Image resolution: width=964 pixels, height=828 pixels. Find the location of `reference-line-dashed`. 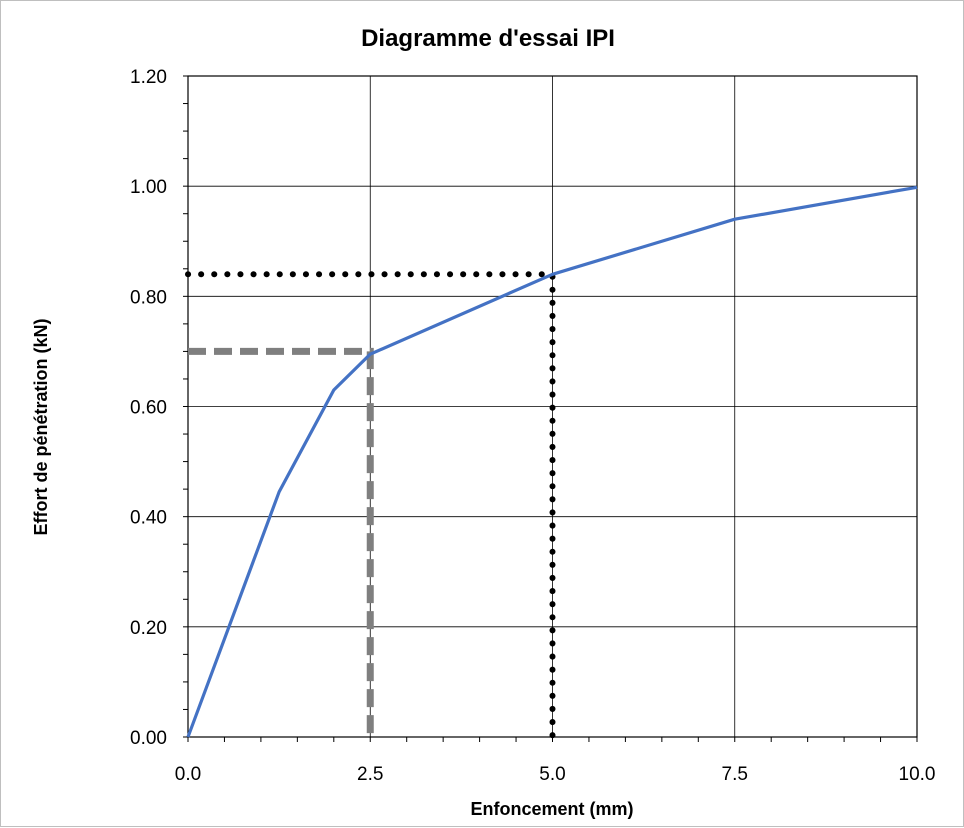

reference-line-dashed is located at coordinates (281, 542).